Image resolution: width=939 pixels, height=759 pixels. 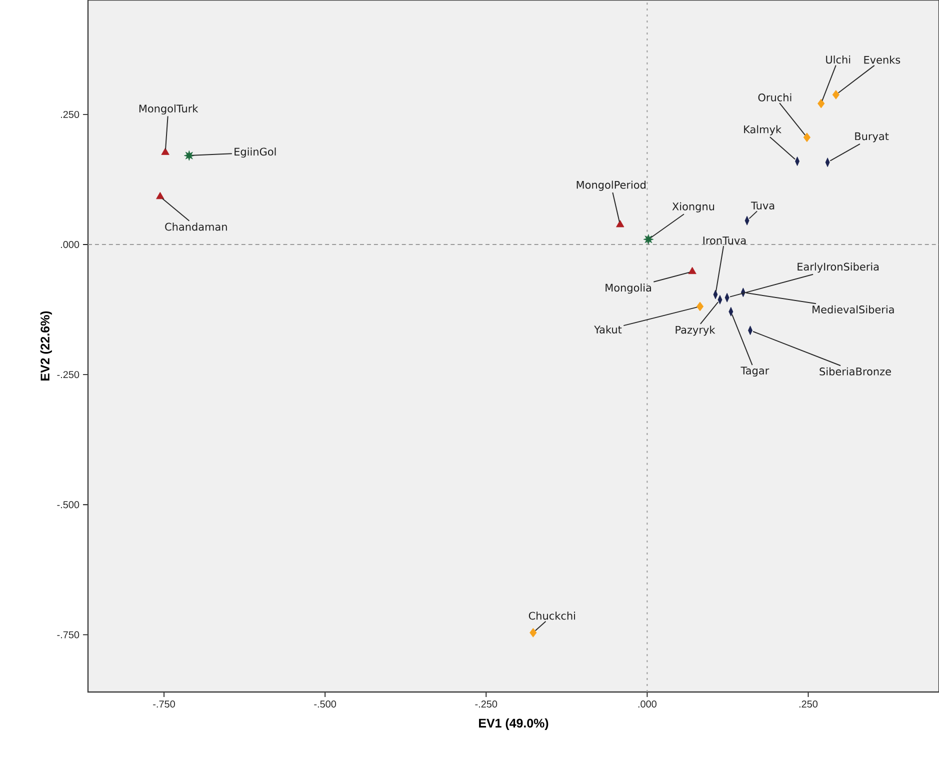 What do you see at coordinates (608, 329) in the screenshot?
I see `annotation: Yakut` at bounding box center [608, 329].